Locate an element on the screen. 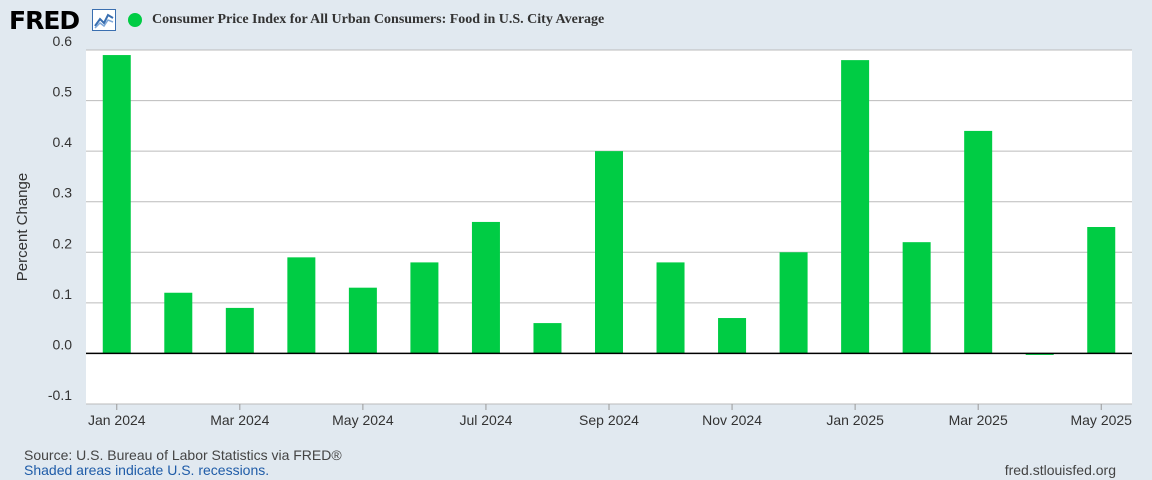  x-tick-label: Sep 2024 is located at coordinates (609, 420).